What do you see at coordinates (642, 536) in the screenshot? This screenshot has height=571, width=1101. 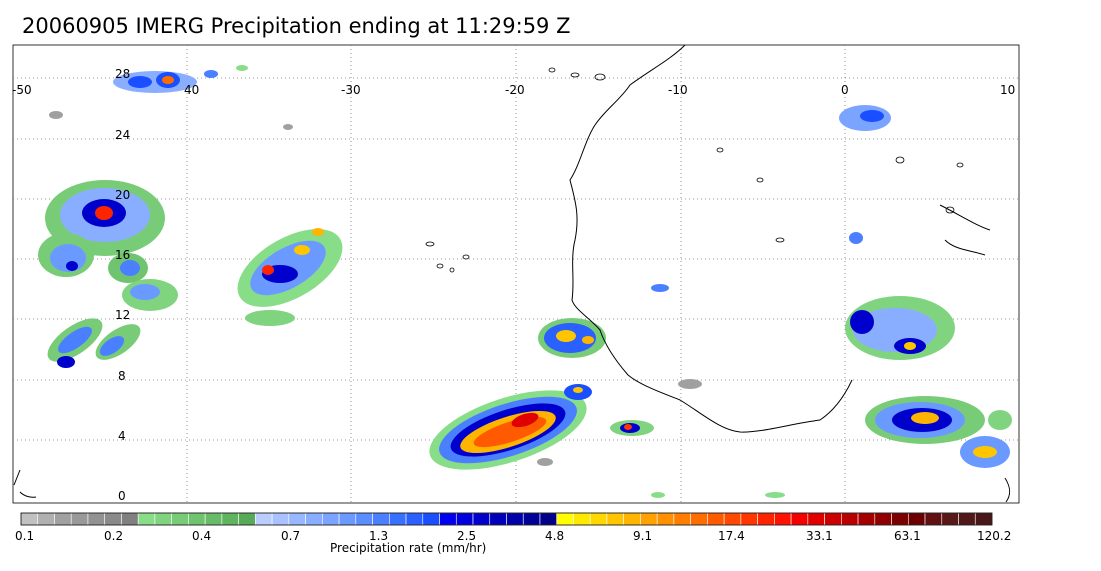 I see `colorbar-tick-label: 9.1` at bounding box center [642, 536].